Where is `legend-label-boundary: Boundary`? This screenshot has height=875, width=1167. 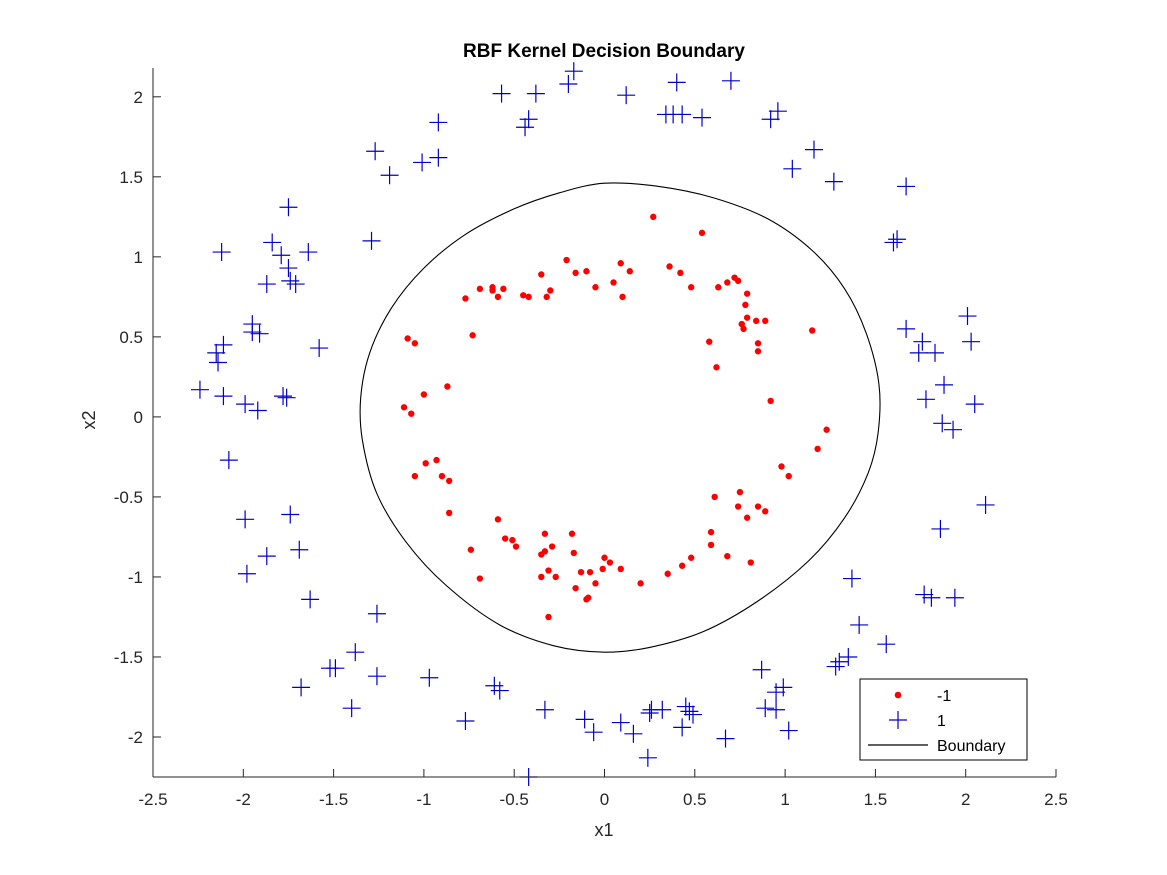
legend-label-boundary: Boundary is located at coordinates (971, 746).